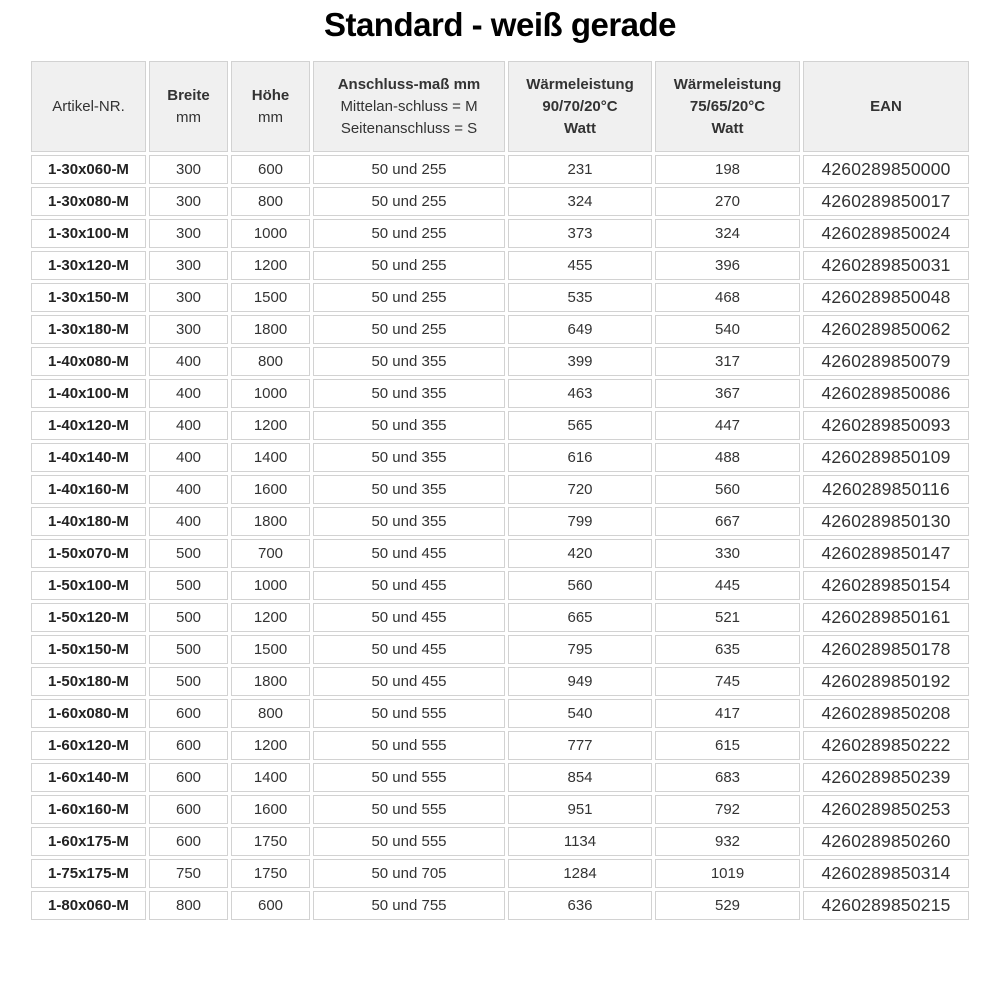 The height and width of the screenshot is (1000, 1000). I want to click on cell-waerme90: 799, so click(580, 521).